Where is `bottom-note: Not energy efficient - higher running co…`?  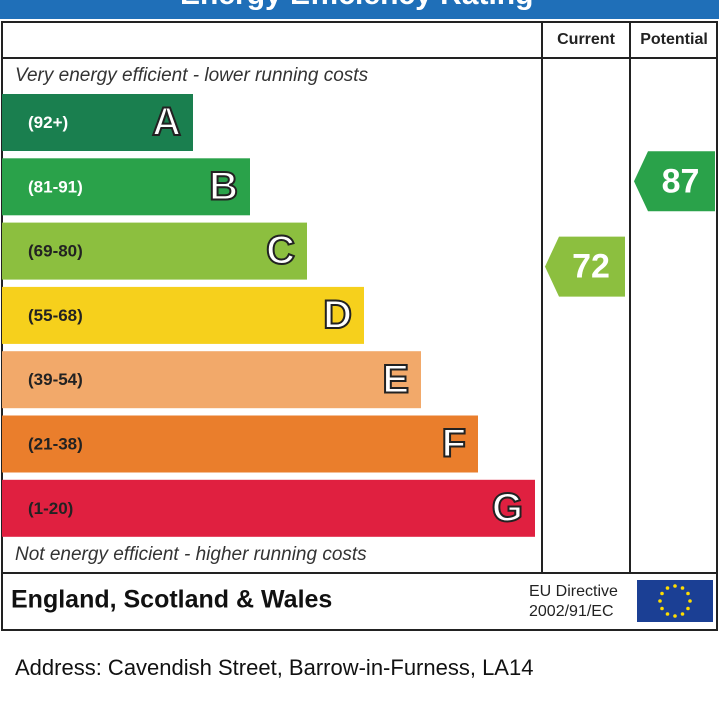
bottom-note: Not energy efficient - higher running co… is located at coordinates (191, 554).